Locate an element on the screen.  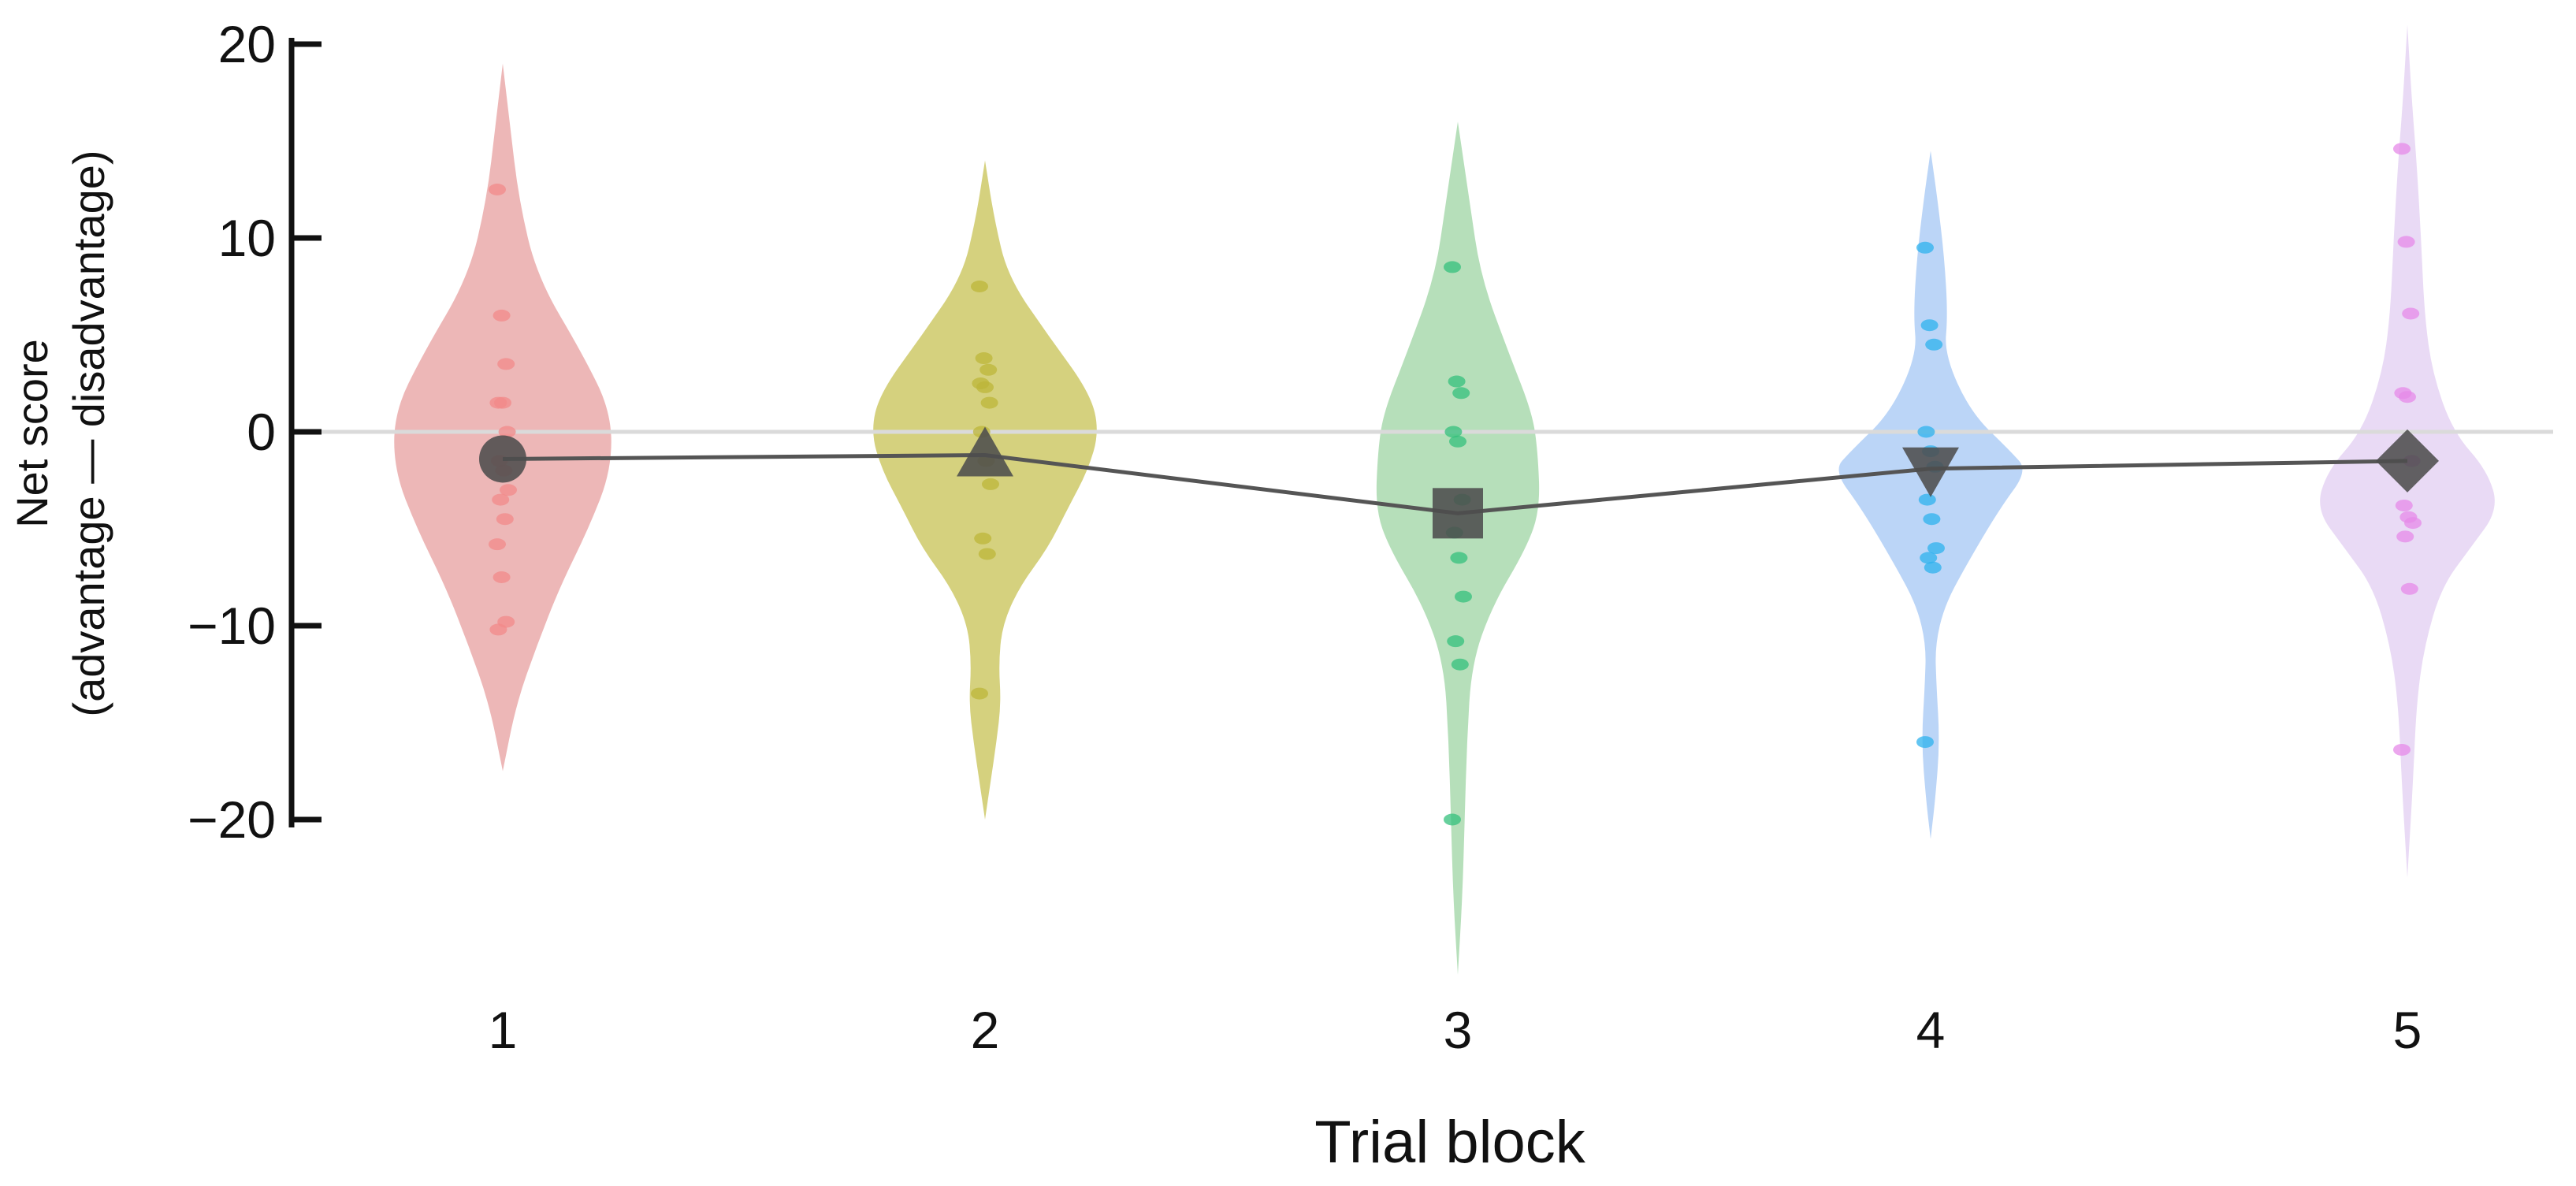
y-axis-title-line-2: (advantage — disadvantage) is located at coordinates (88, 433).